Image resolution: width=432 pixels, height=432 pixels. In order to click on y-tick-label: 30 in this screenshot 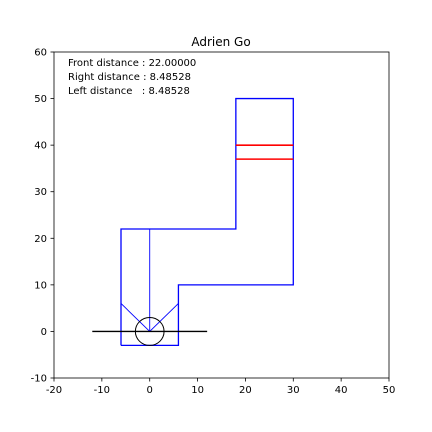, I will do `click(40, 192)`.